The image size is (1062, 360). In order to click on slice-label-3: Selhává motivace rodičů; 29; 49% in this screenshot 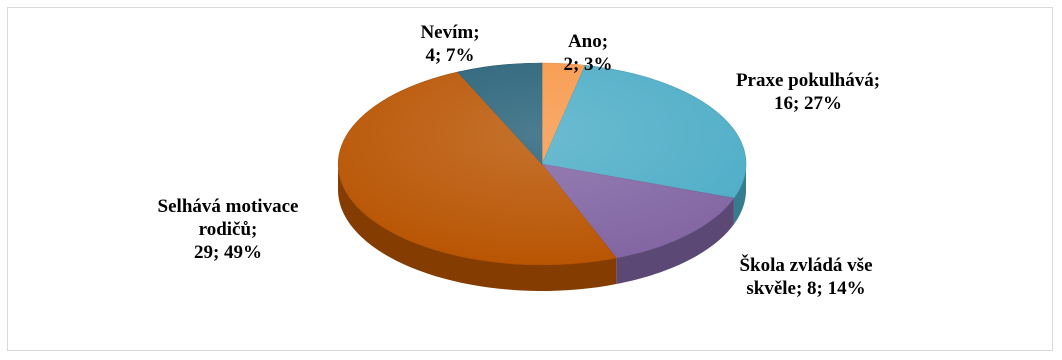, I will do `click(228, 229)`.